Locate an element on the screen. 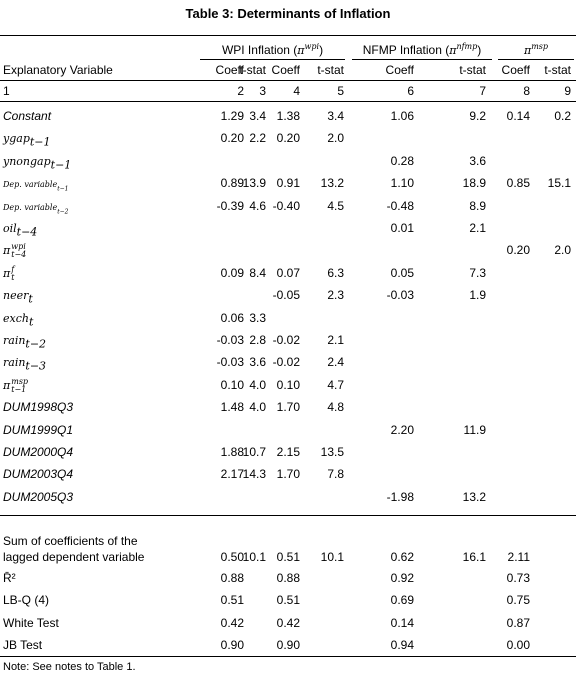  cell: 0.20 is located at coordinates (232, 138).